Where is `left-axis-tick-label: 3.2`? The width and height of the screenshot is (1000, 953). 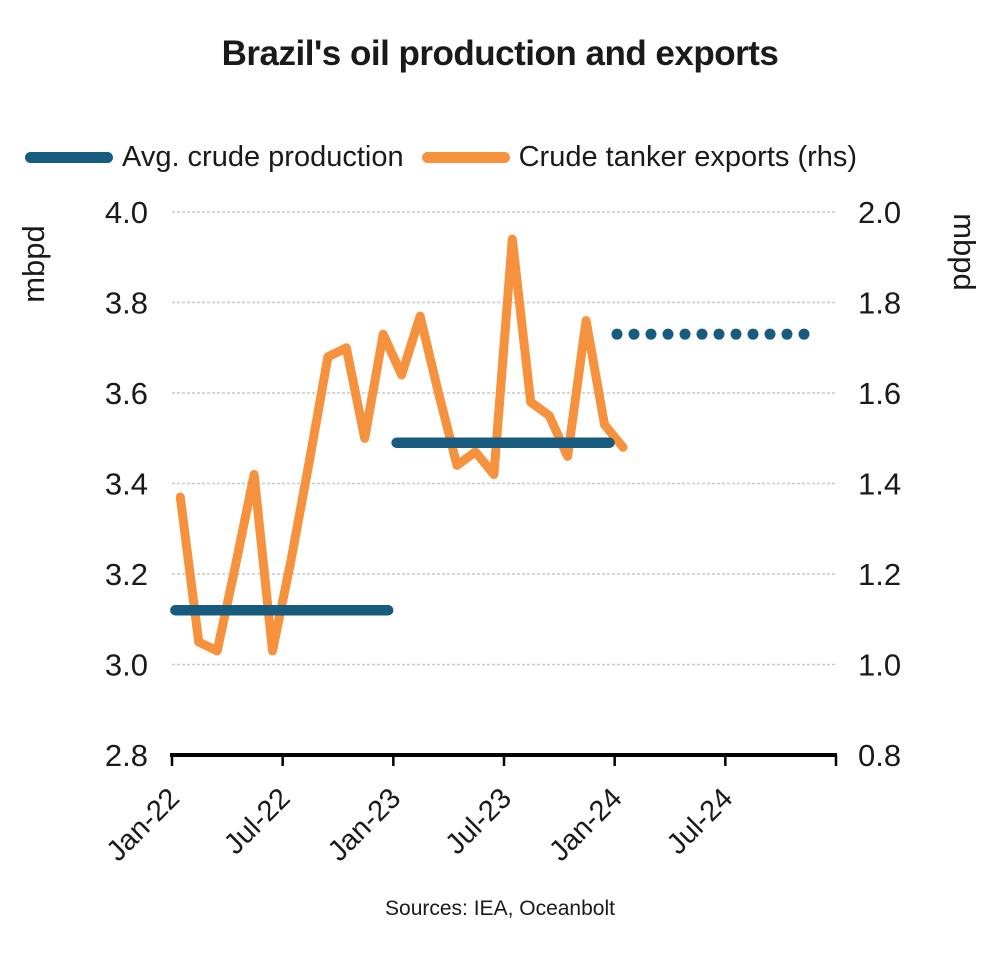
left-axis-tick-label: 3.2 is located at coordinates (126, 574).